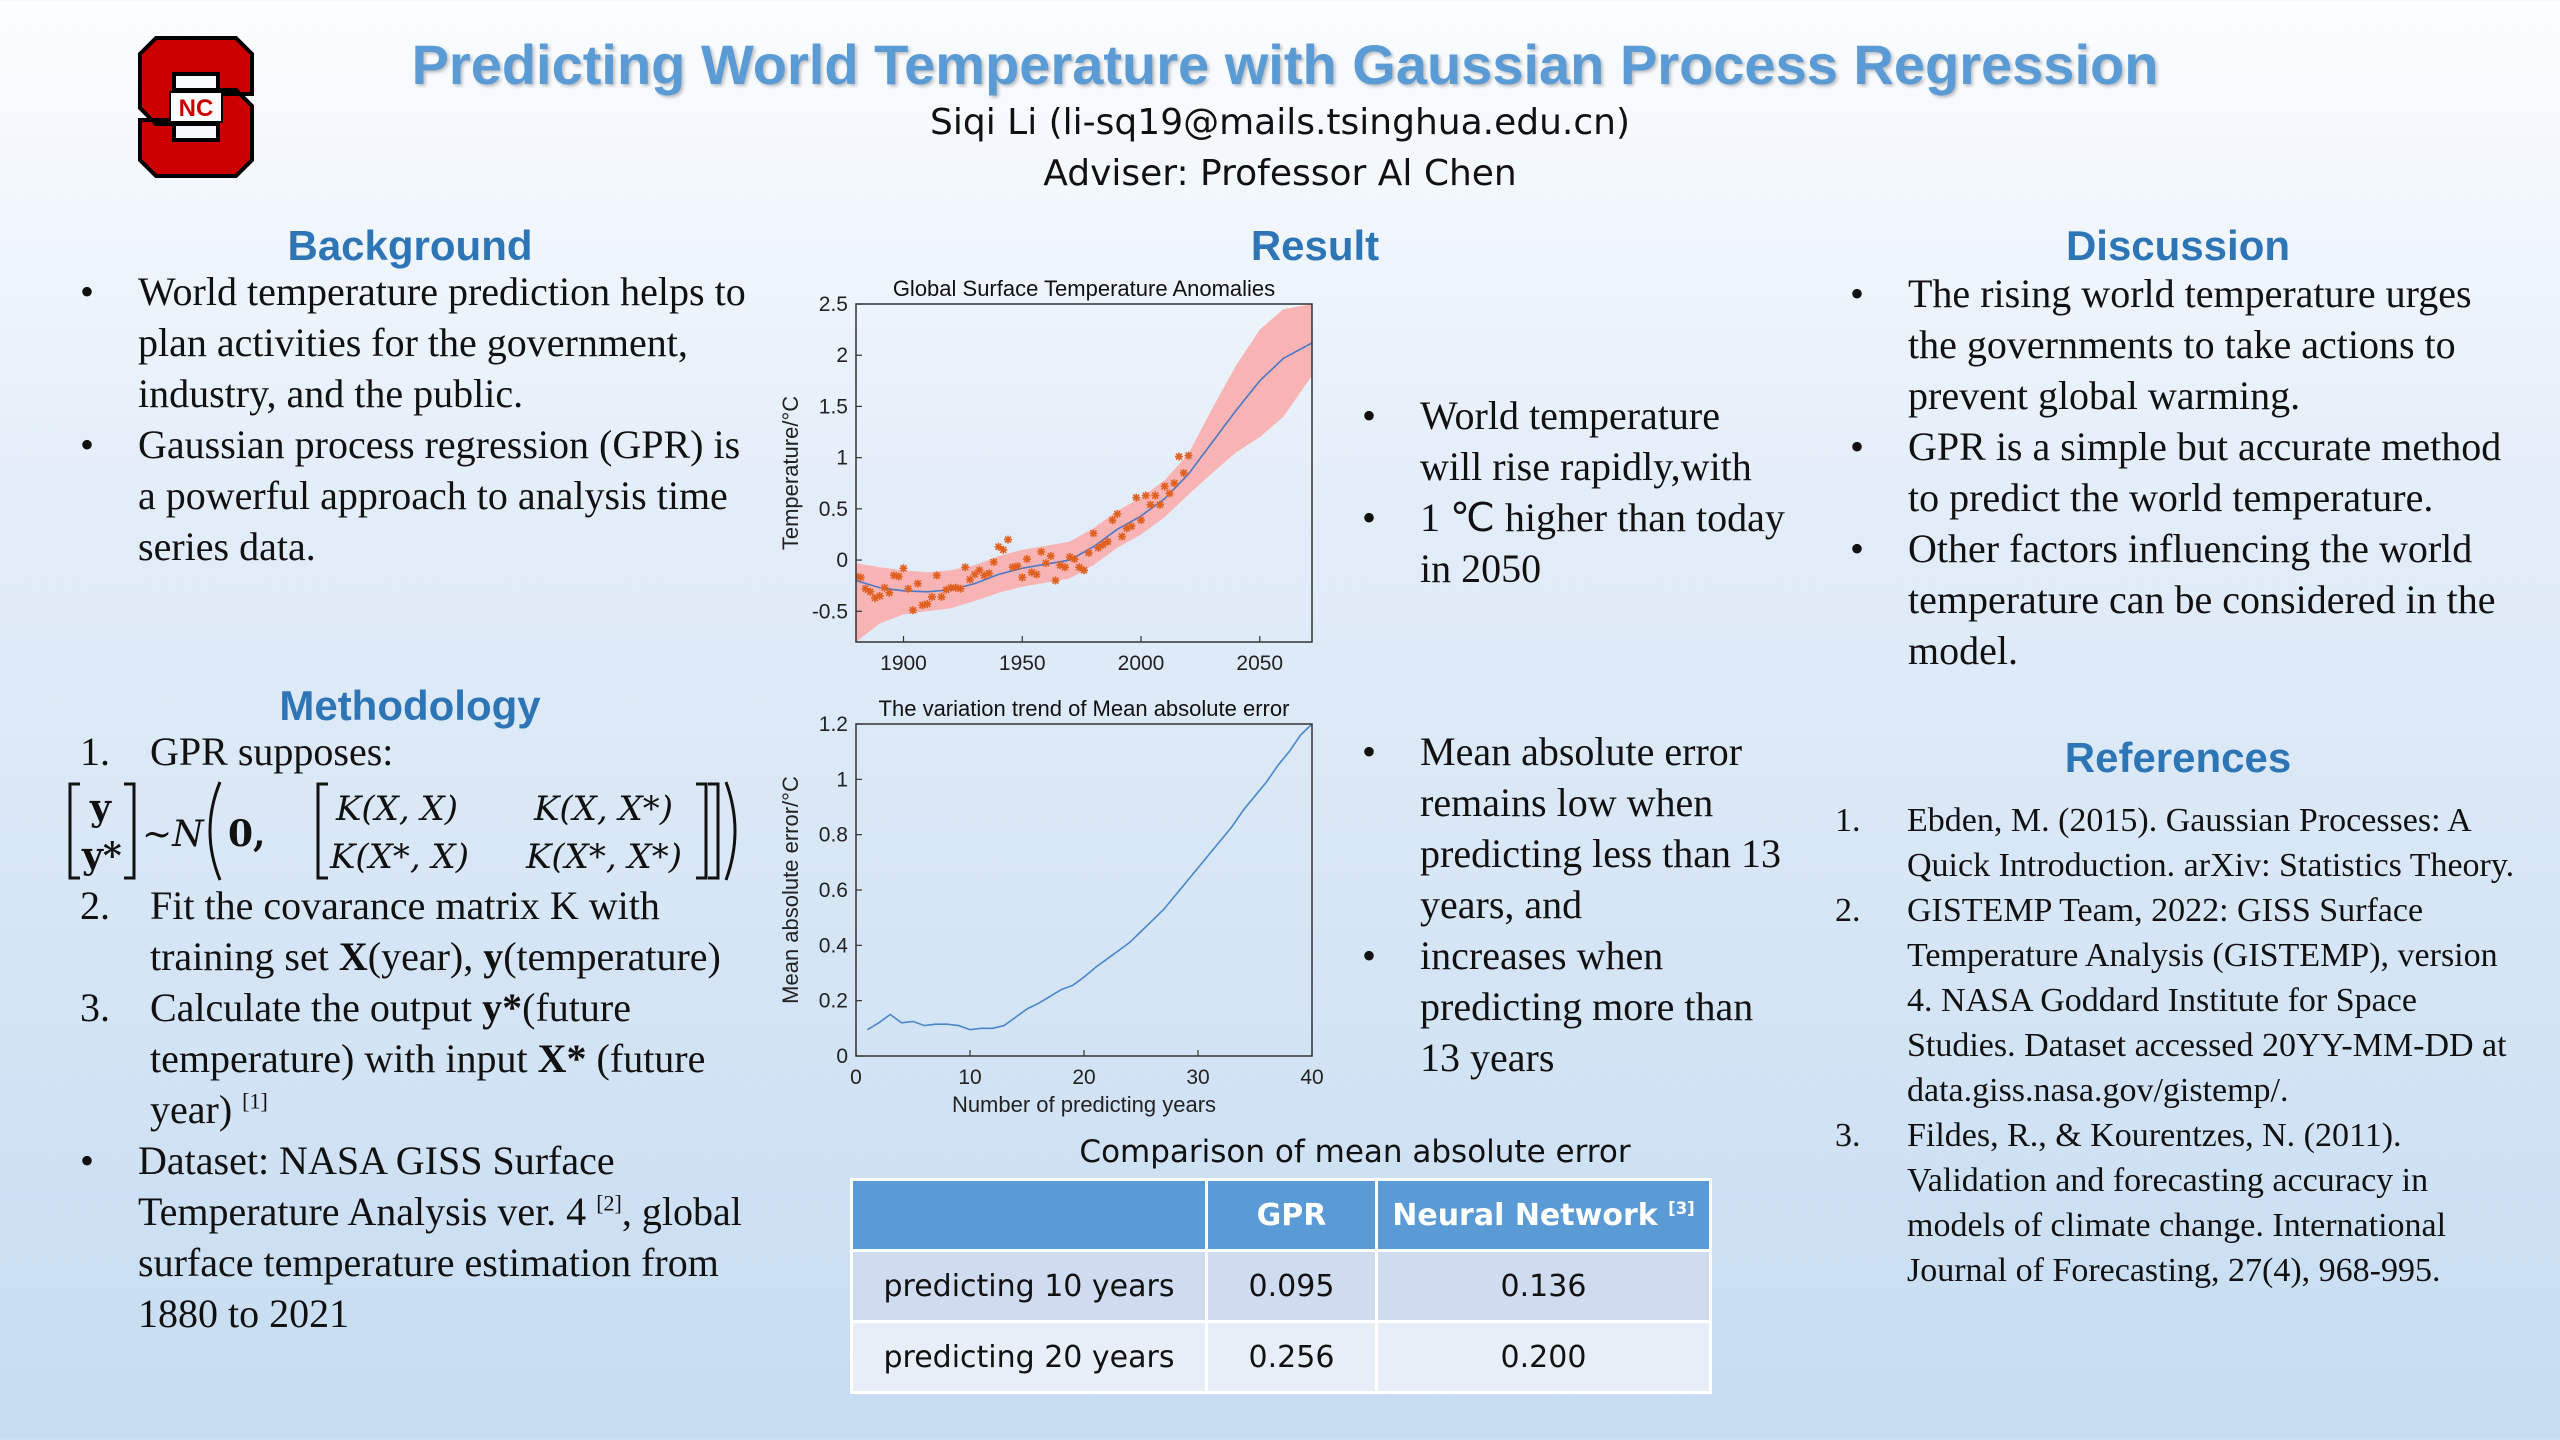 The width and height of the screenshot is (2560, 1440). What do you see at coordinates (1315, 245) in the screenshot?
I see `result-heading: Result` at bounding box center [1315, 245].